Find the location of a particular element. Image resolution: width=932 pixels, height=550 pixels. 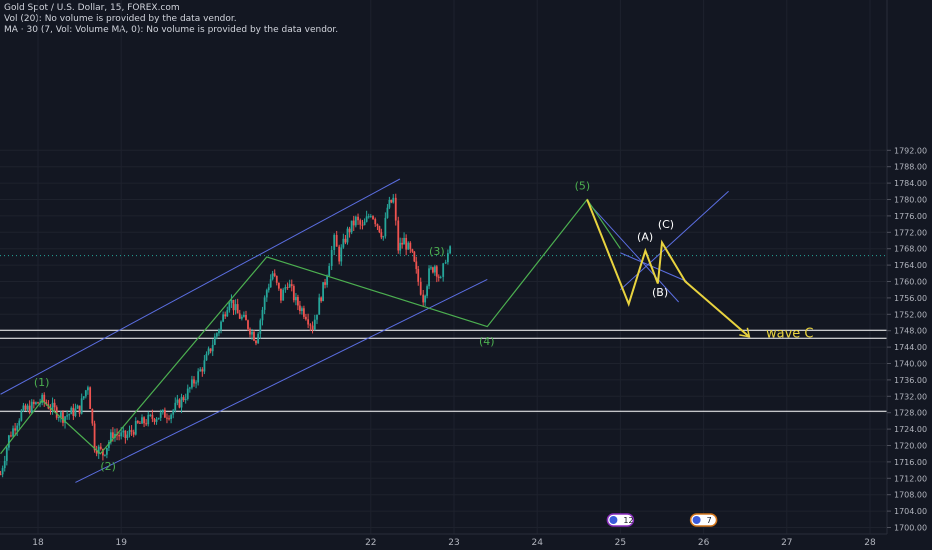

wave-label: (3) is located at coordinates (437, 251).